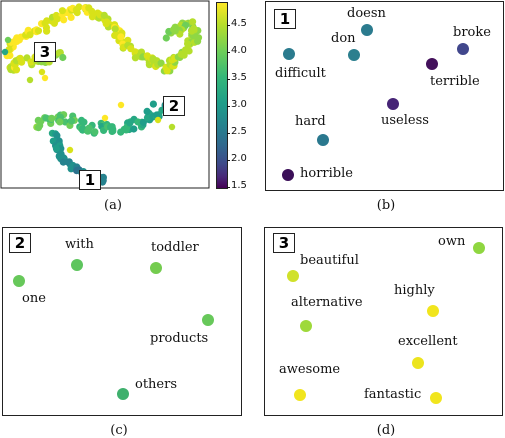 Image resolution: width=505 pixels, height=438 pixels. Describe the element at coordinates (19, 281) in the screenshot. I see `point-one` at that location.